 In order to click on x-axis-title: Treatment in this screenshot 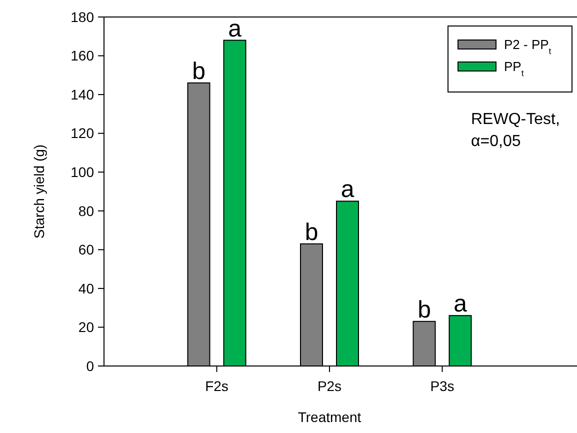, I will do `click(330, 417)`.